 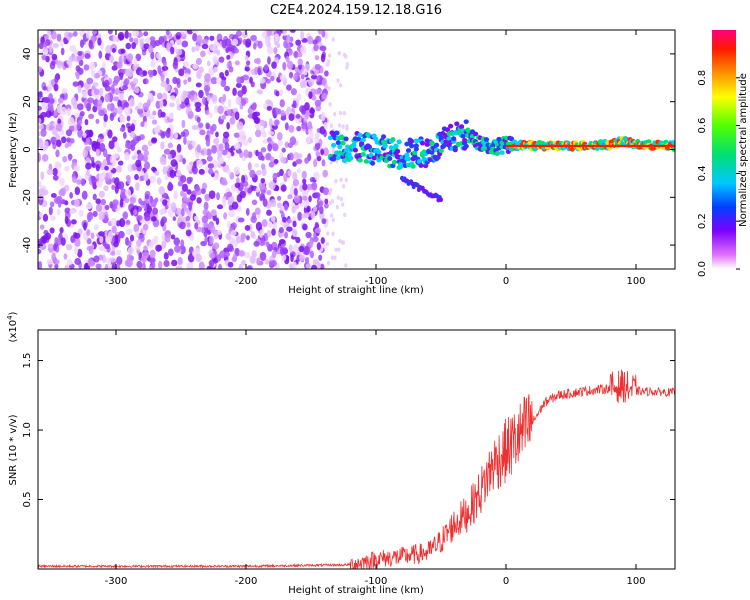 What do you see at coordinates (743, 150) in the screenshot?
I see `colorbar-label: Normalized spectral amplitude` at bounding box center [743, 150].